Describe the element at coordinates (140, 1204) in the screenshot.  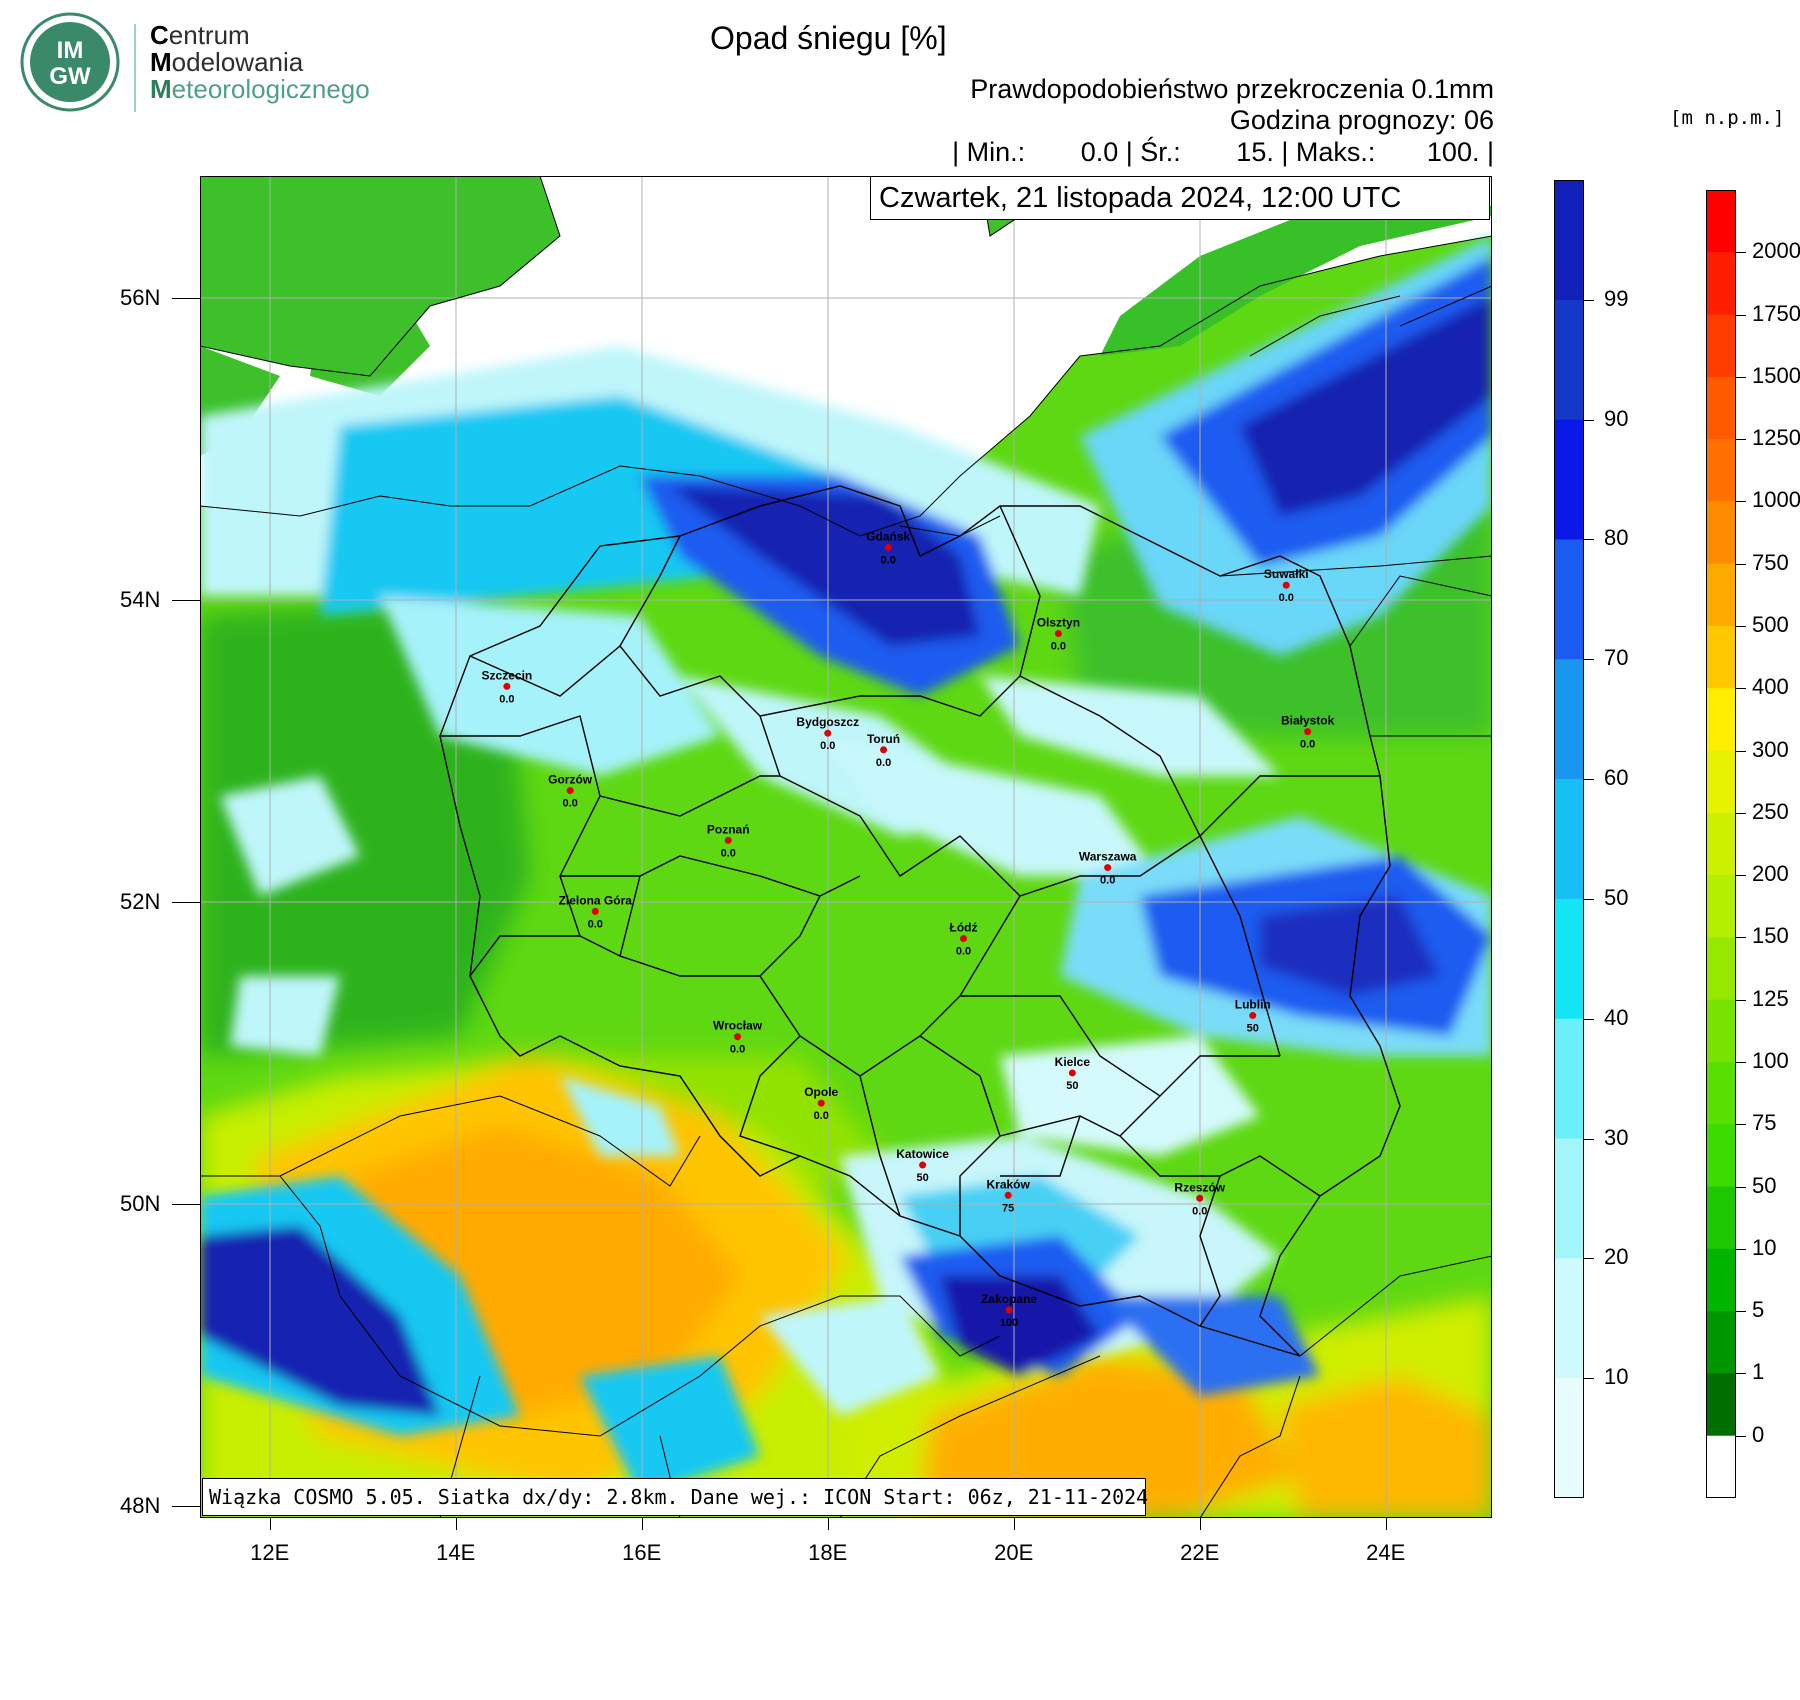
I see `lat-tick-label: 50N` at that location.